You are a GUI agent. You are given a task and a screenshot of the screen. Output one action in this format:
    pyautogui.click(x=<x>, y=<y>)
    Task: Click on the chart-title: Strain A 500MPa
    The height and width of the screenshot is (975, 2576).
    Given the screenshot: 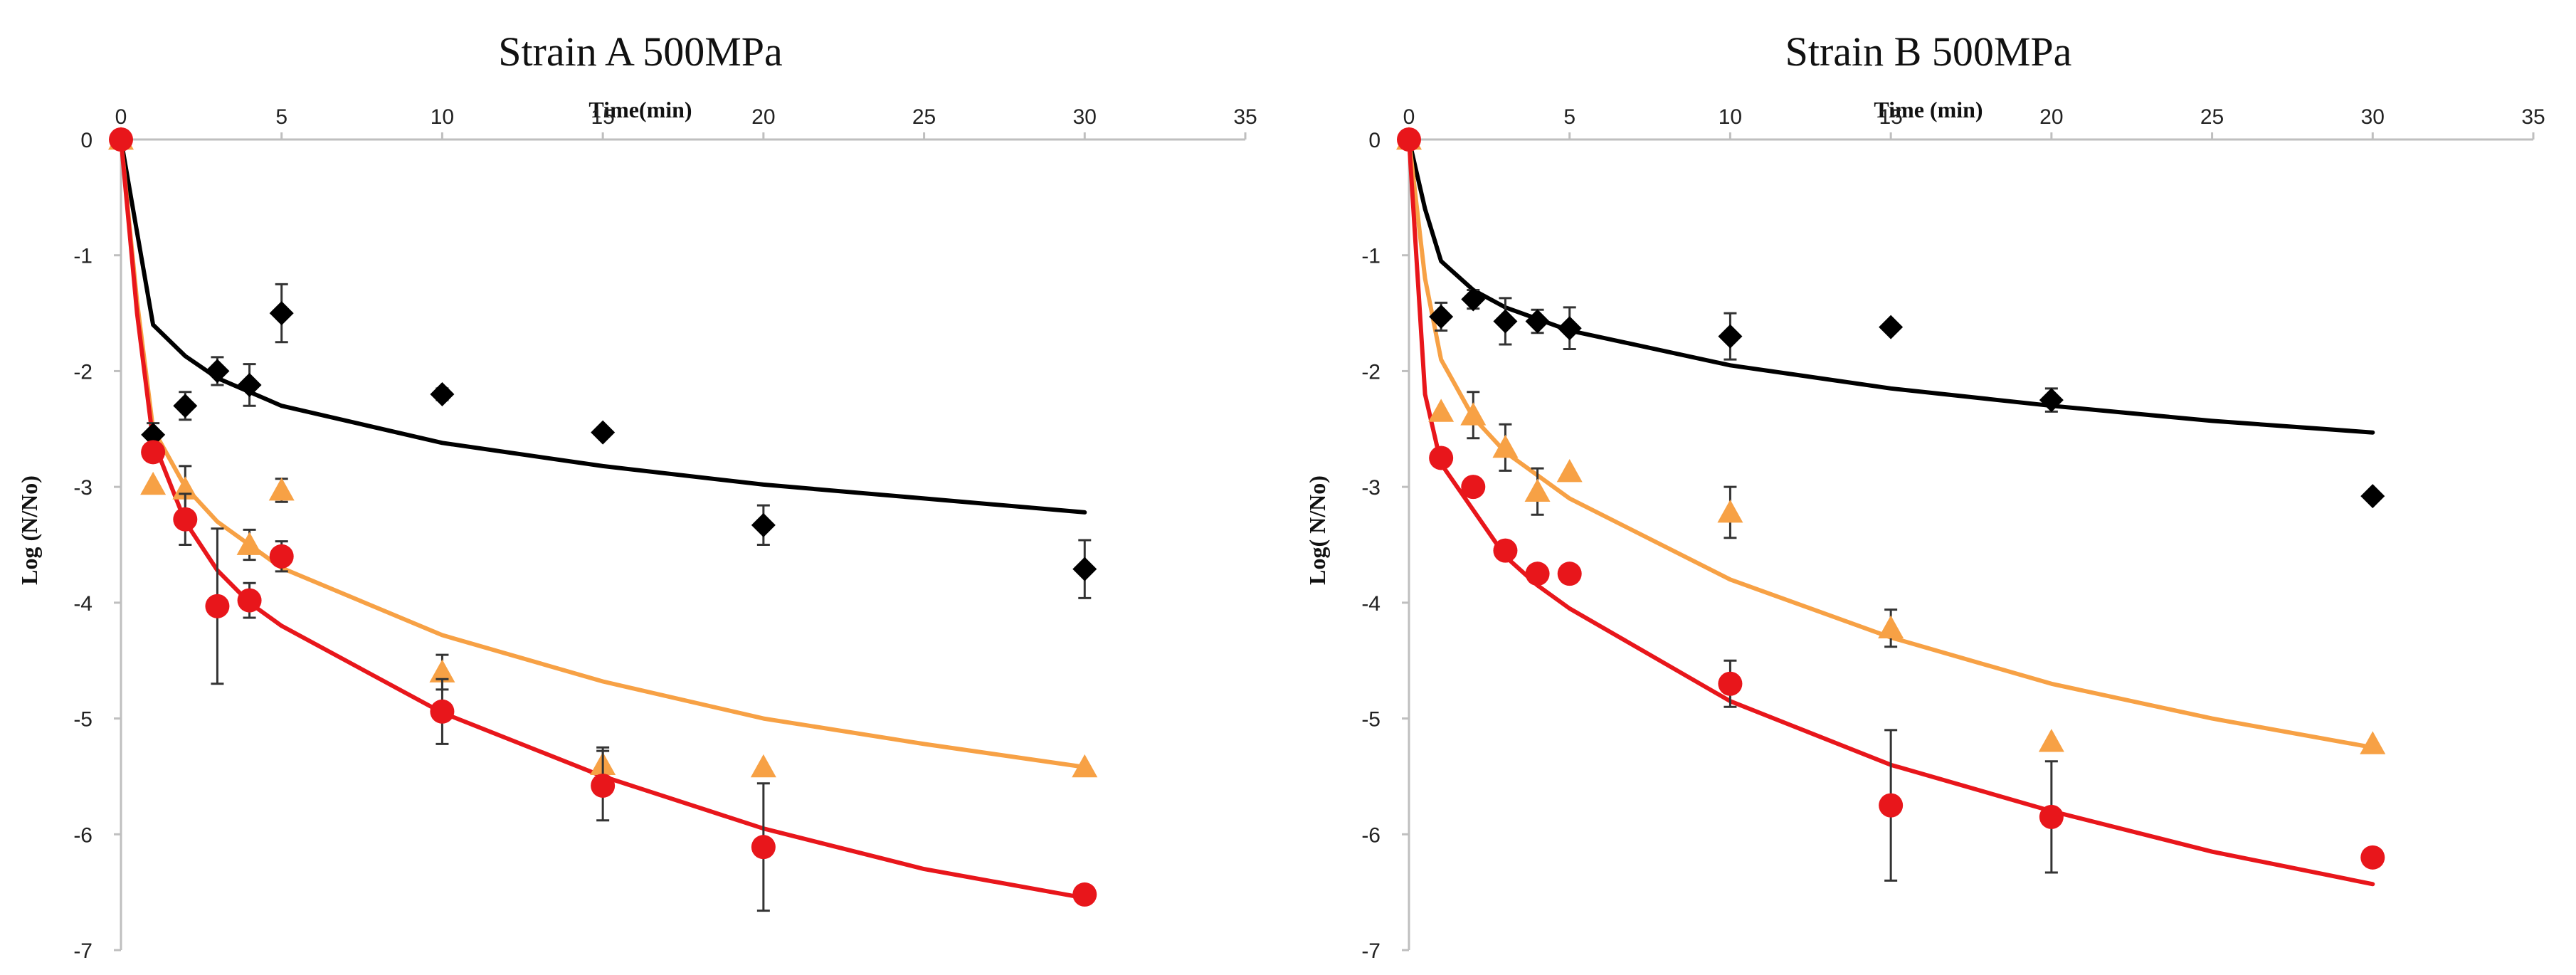 What is the action you would take?
    pyautogui.click(x=640, y=51)
    